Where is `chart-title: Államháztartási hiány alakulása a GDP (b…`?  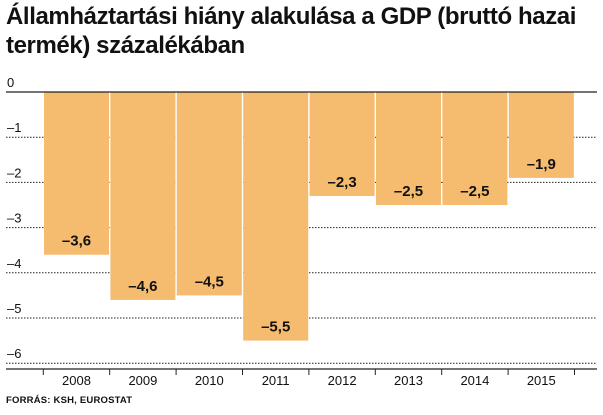
chart-title: Államháztartási hiány alakulása a GDP (b… is located at coordinates (291, 31).